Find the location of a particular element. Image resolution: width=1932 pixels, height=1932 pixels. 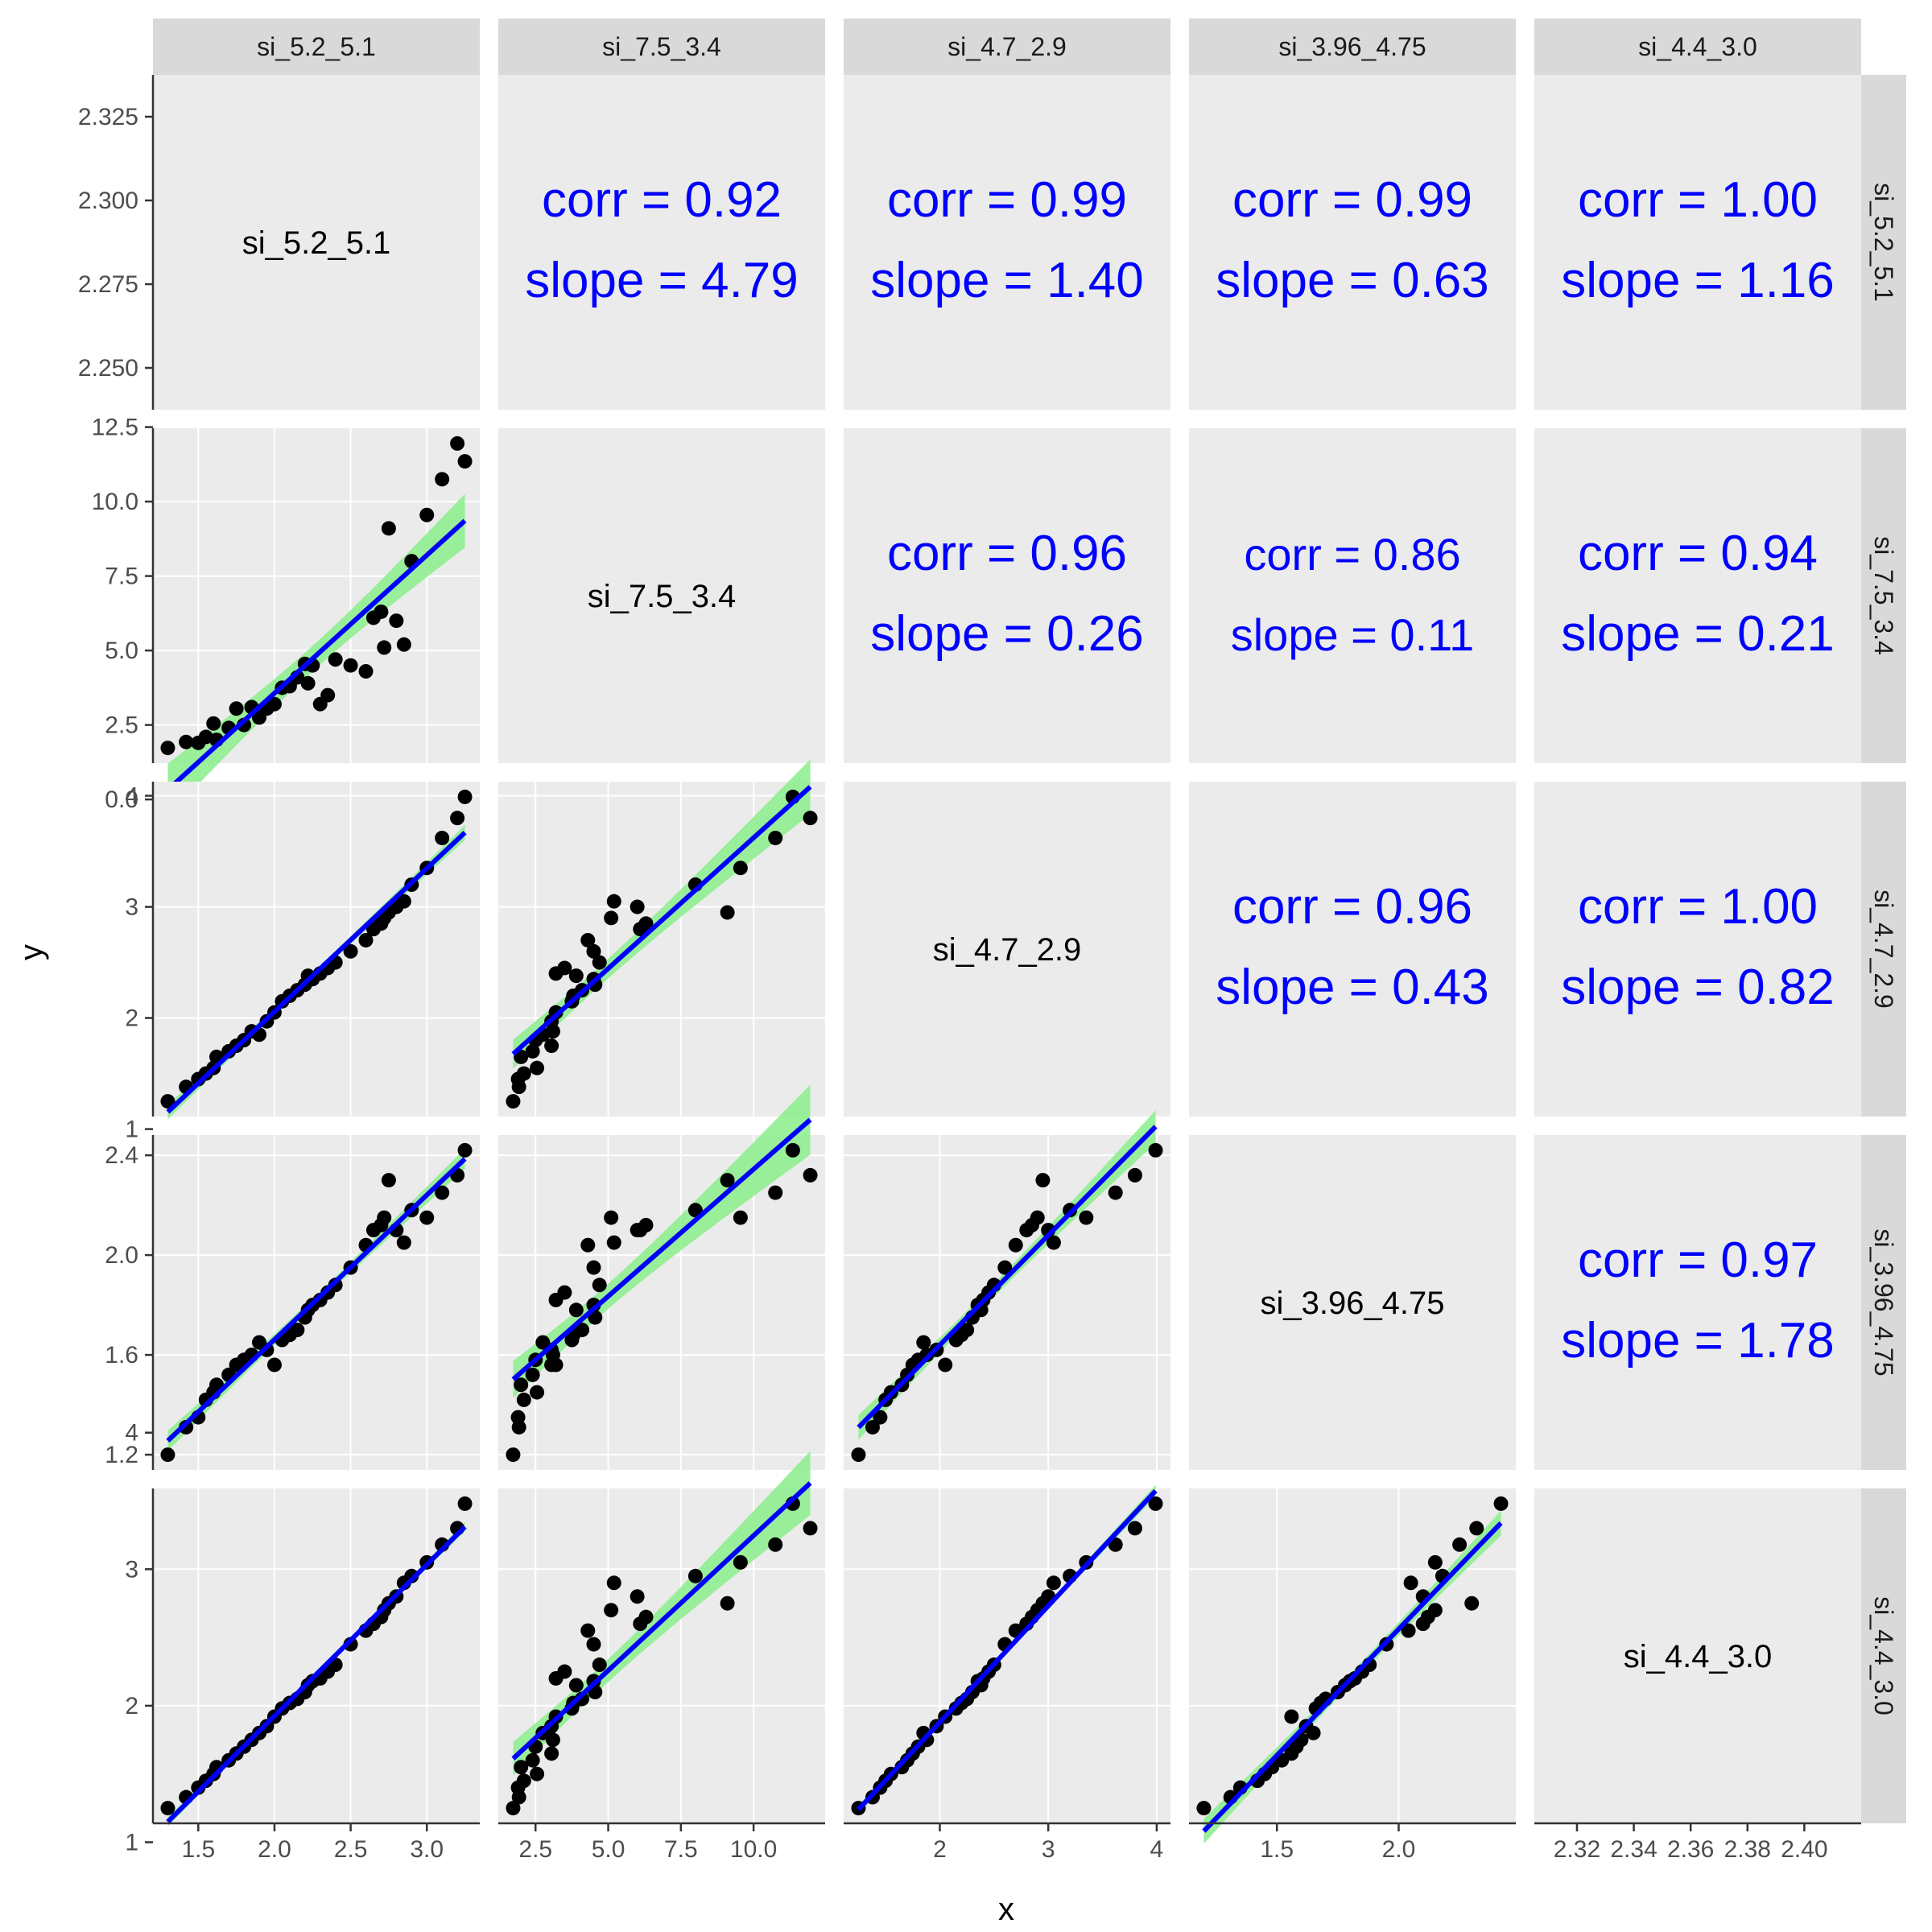

column-strip-label: si_3.96_4.75 is located at coordinates (1352, 46).